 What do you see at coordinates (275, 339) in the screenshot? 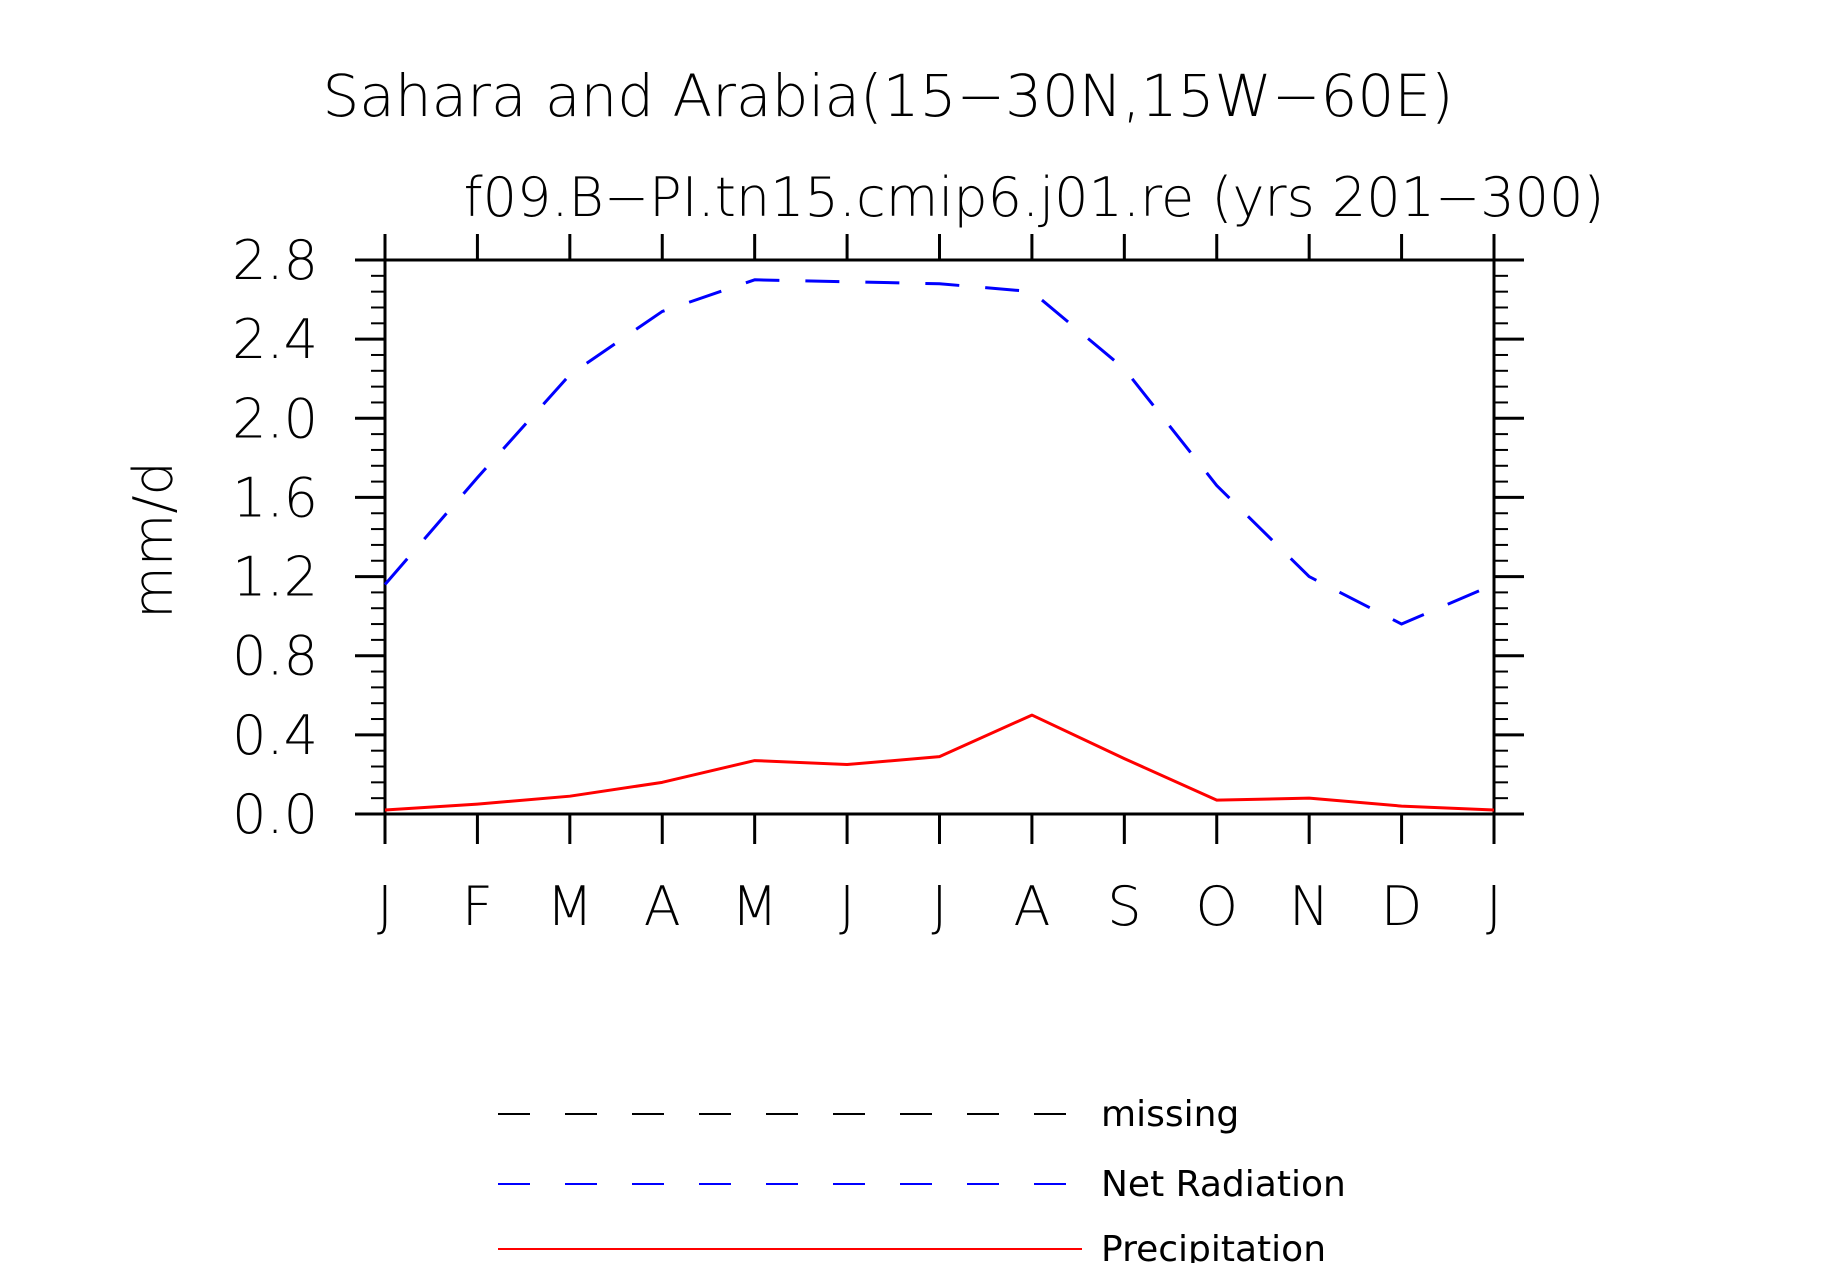
I see `y-tick-label: 2.4` at bounding box center [275, 339].